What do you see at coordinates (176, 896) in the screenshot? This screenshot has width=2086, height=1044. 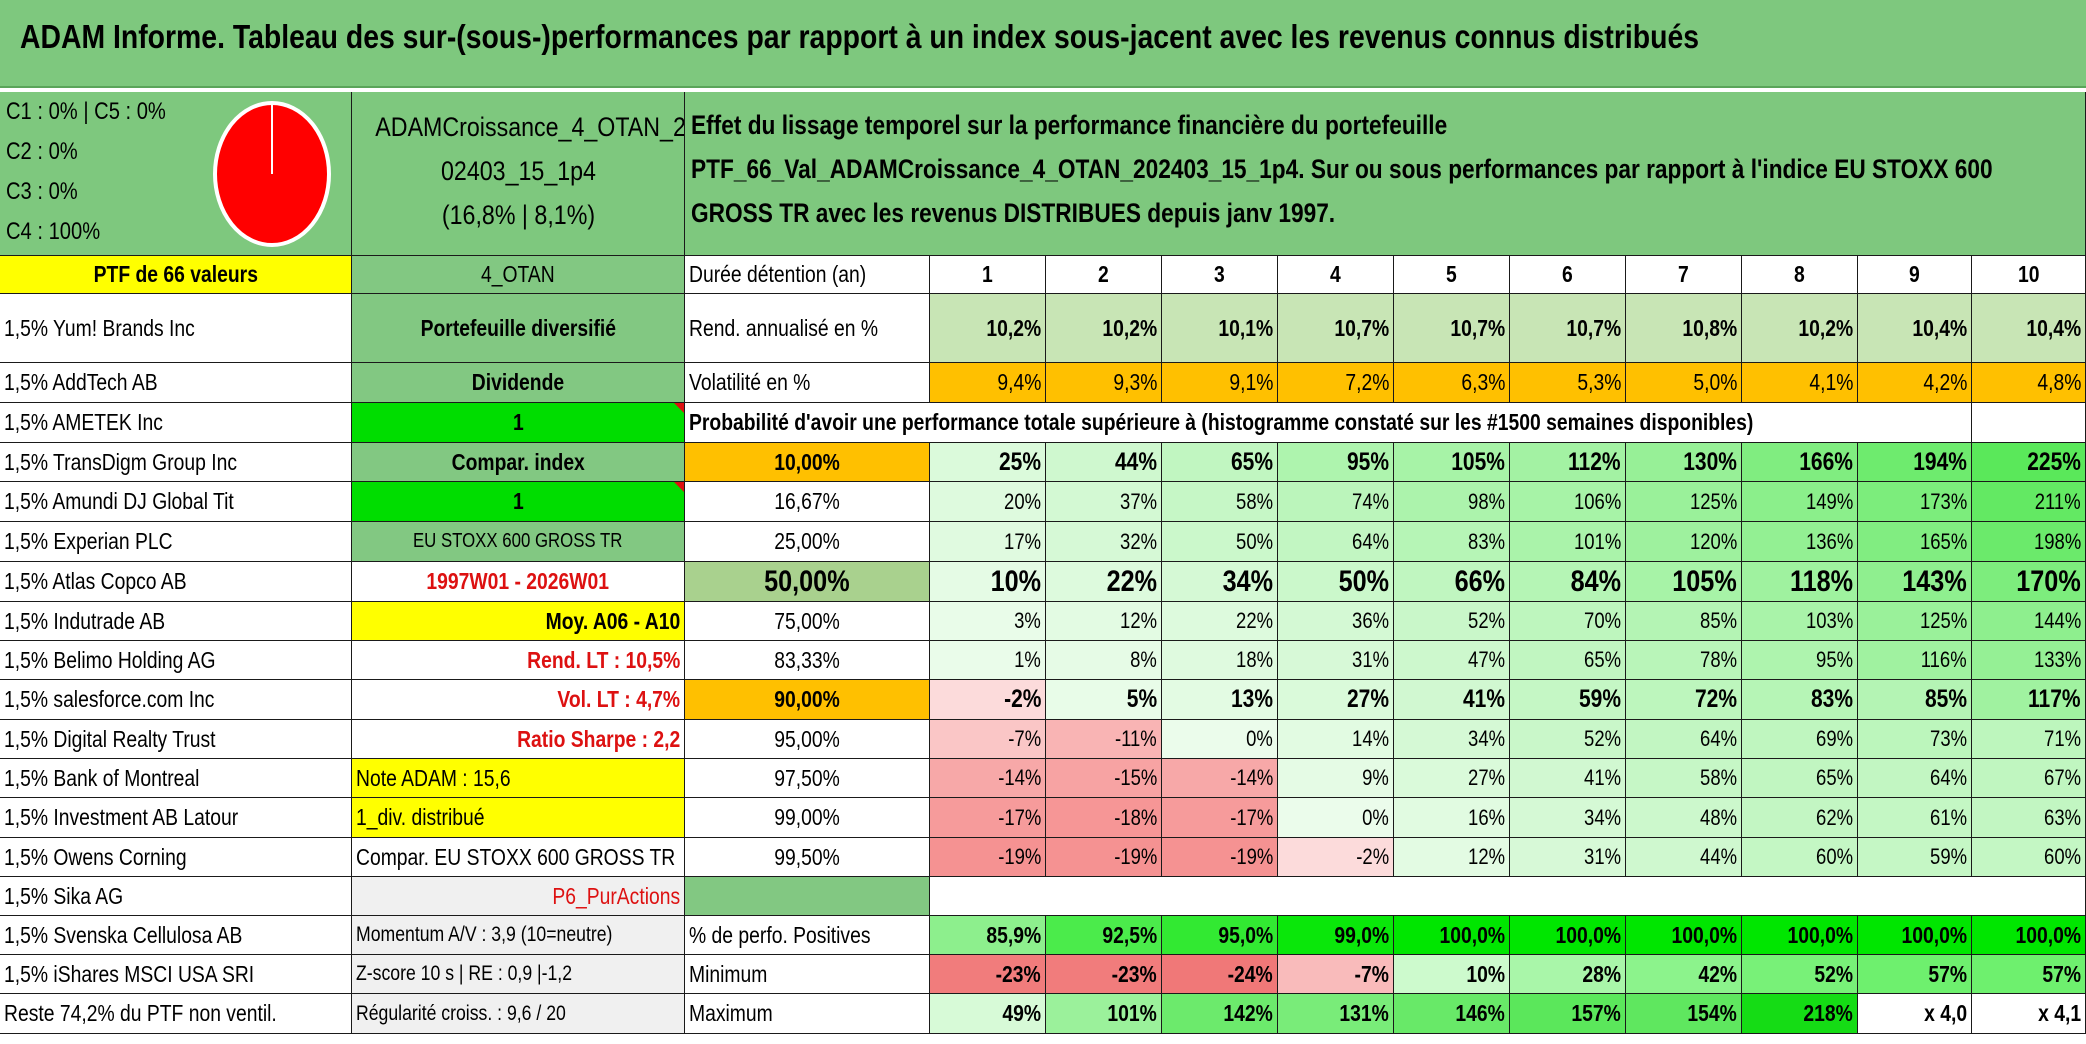 I see `holding-row: 1,5% Sika AG` at bounding box center [176, 896].